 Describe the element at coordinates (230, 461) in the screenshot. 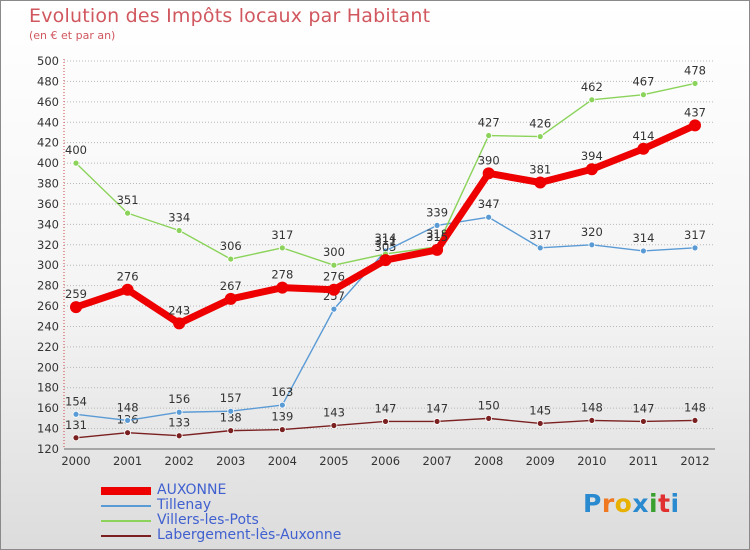

I see `x-tick-label: 2003` at that location.